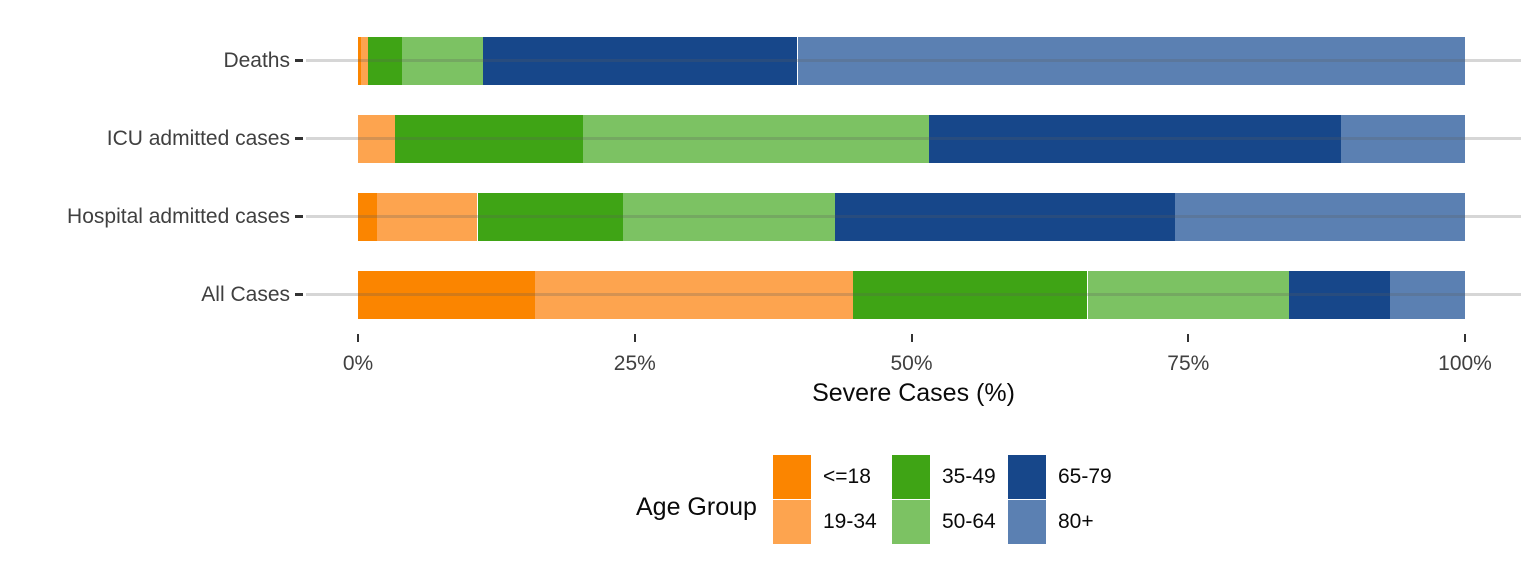 The image size is (1536, 576). Describe the element at coordinates (696, 507) in the screenshot. I see `legend-title: Age Group` at that location.